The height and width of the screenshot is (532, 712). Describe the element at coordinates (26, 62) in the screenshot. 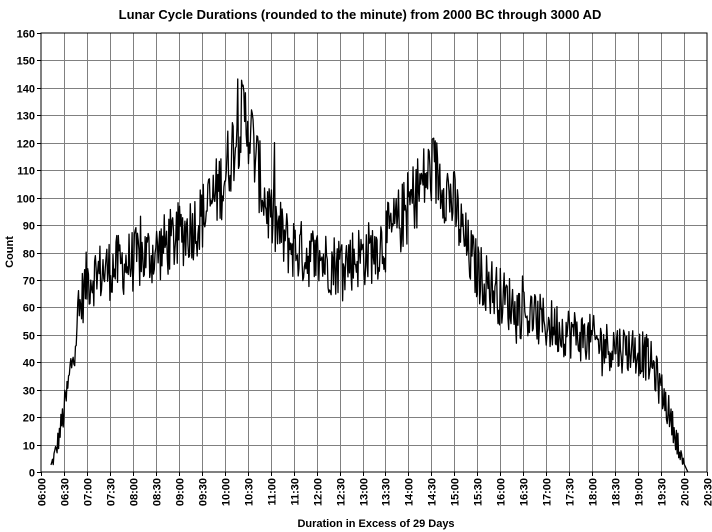

I see `y-tick-label: 150` at that location.